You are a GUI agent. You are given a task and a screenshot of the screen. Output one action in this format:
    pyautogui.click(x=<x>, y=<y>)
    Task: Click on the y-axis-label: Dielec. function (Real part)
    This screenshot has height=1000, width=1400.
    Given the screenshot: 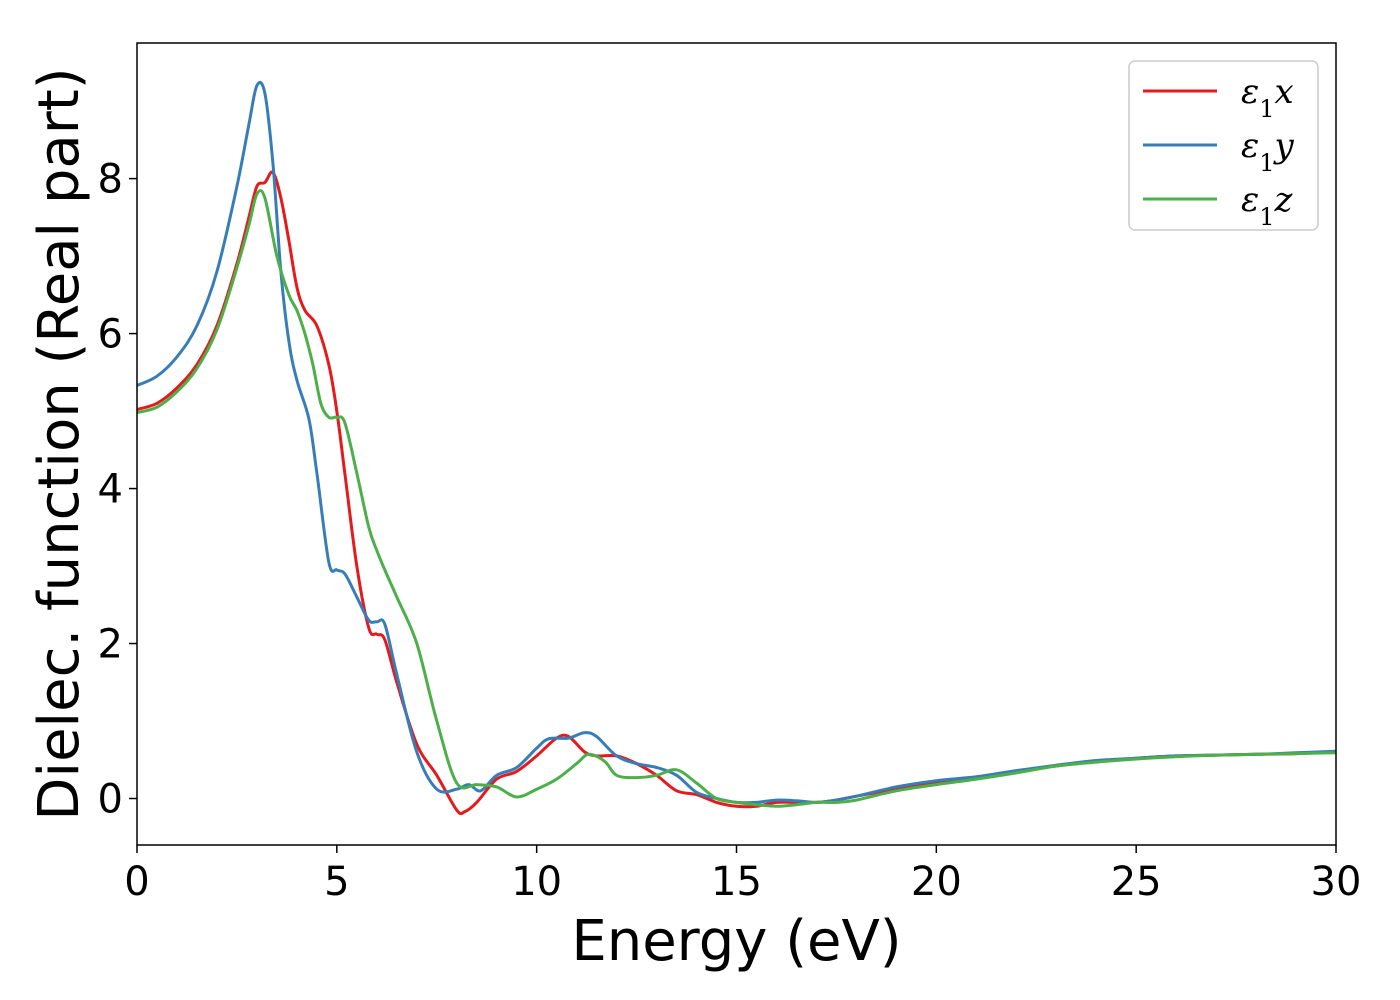 What is the action you would take?
    pyautogui.click(x=59, y=443)
    